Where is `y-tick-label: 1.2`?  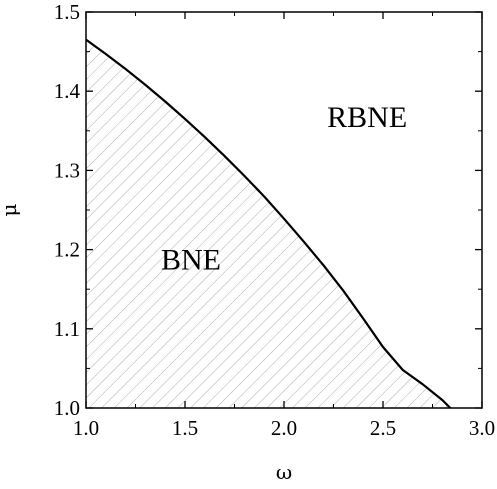
y-tick-label: 1.2 is located at coordinates (67, 250).